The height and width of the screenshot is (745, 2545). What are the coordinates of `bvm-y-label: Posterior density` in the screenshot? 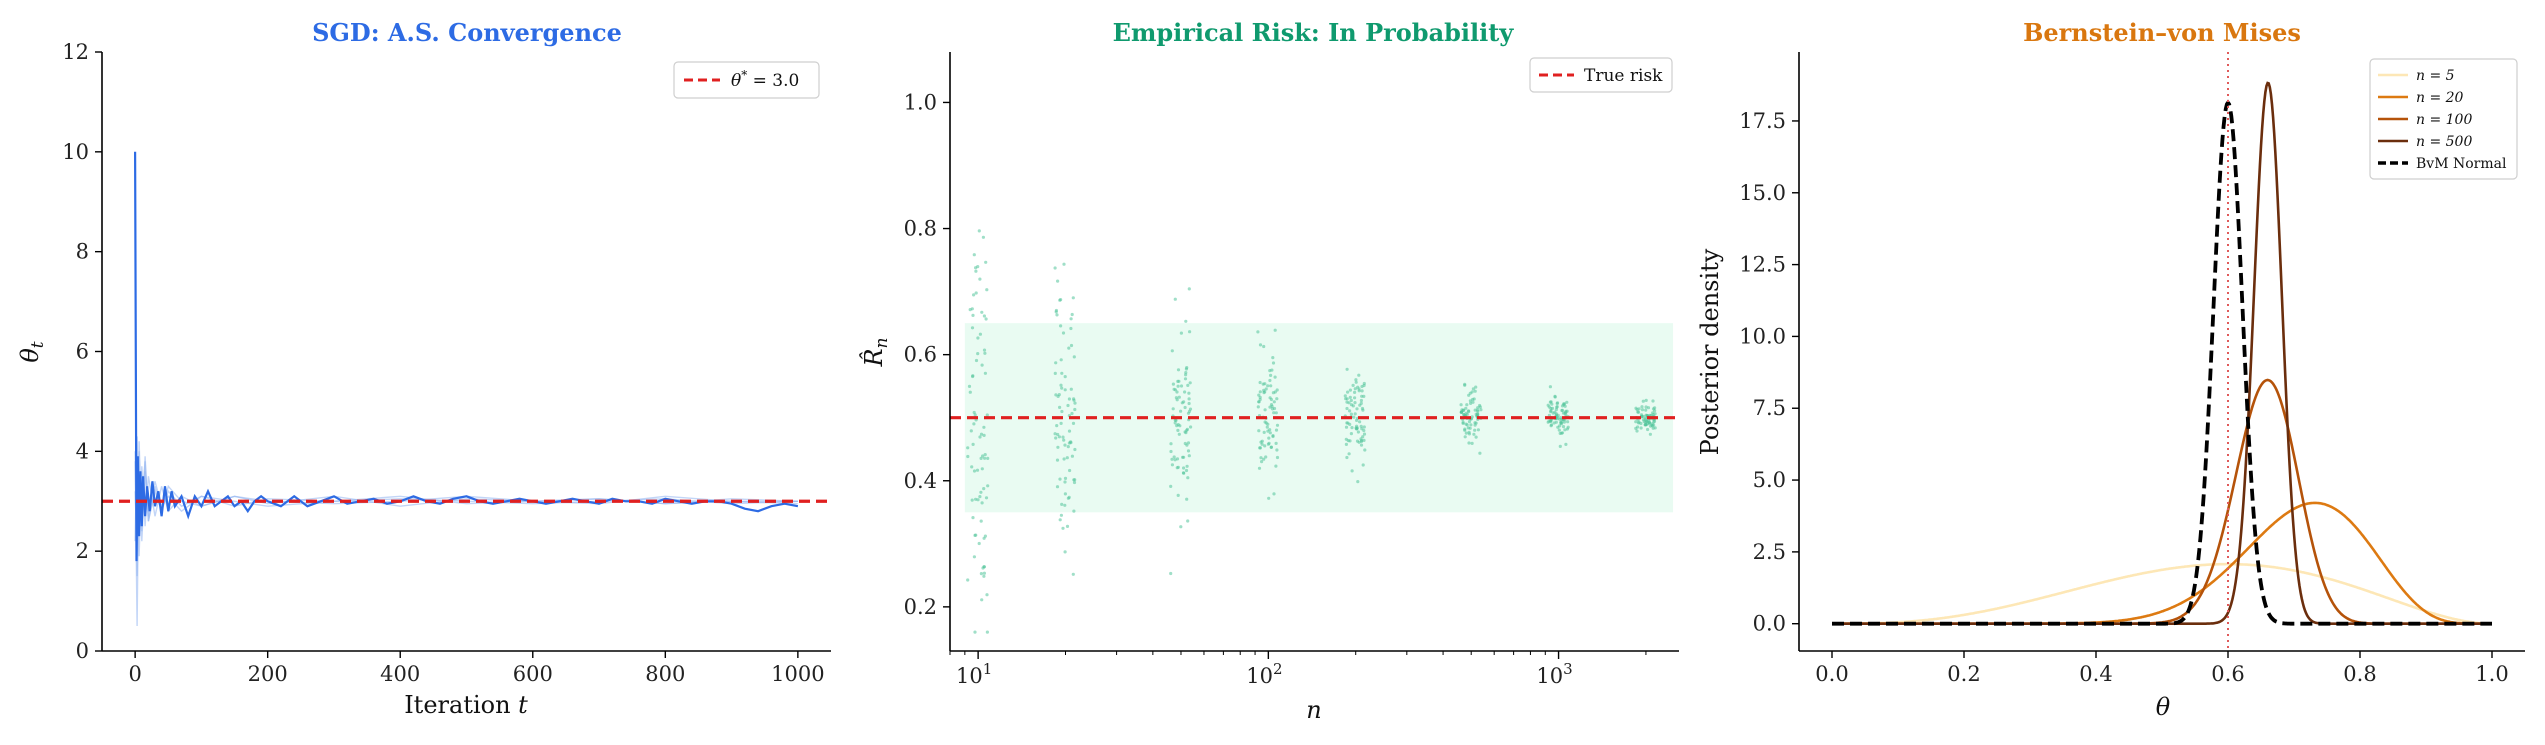 It's located at (1710, 351).